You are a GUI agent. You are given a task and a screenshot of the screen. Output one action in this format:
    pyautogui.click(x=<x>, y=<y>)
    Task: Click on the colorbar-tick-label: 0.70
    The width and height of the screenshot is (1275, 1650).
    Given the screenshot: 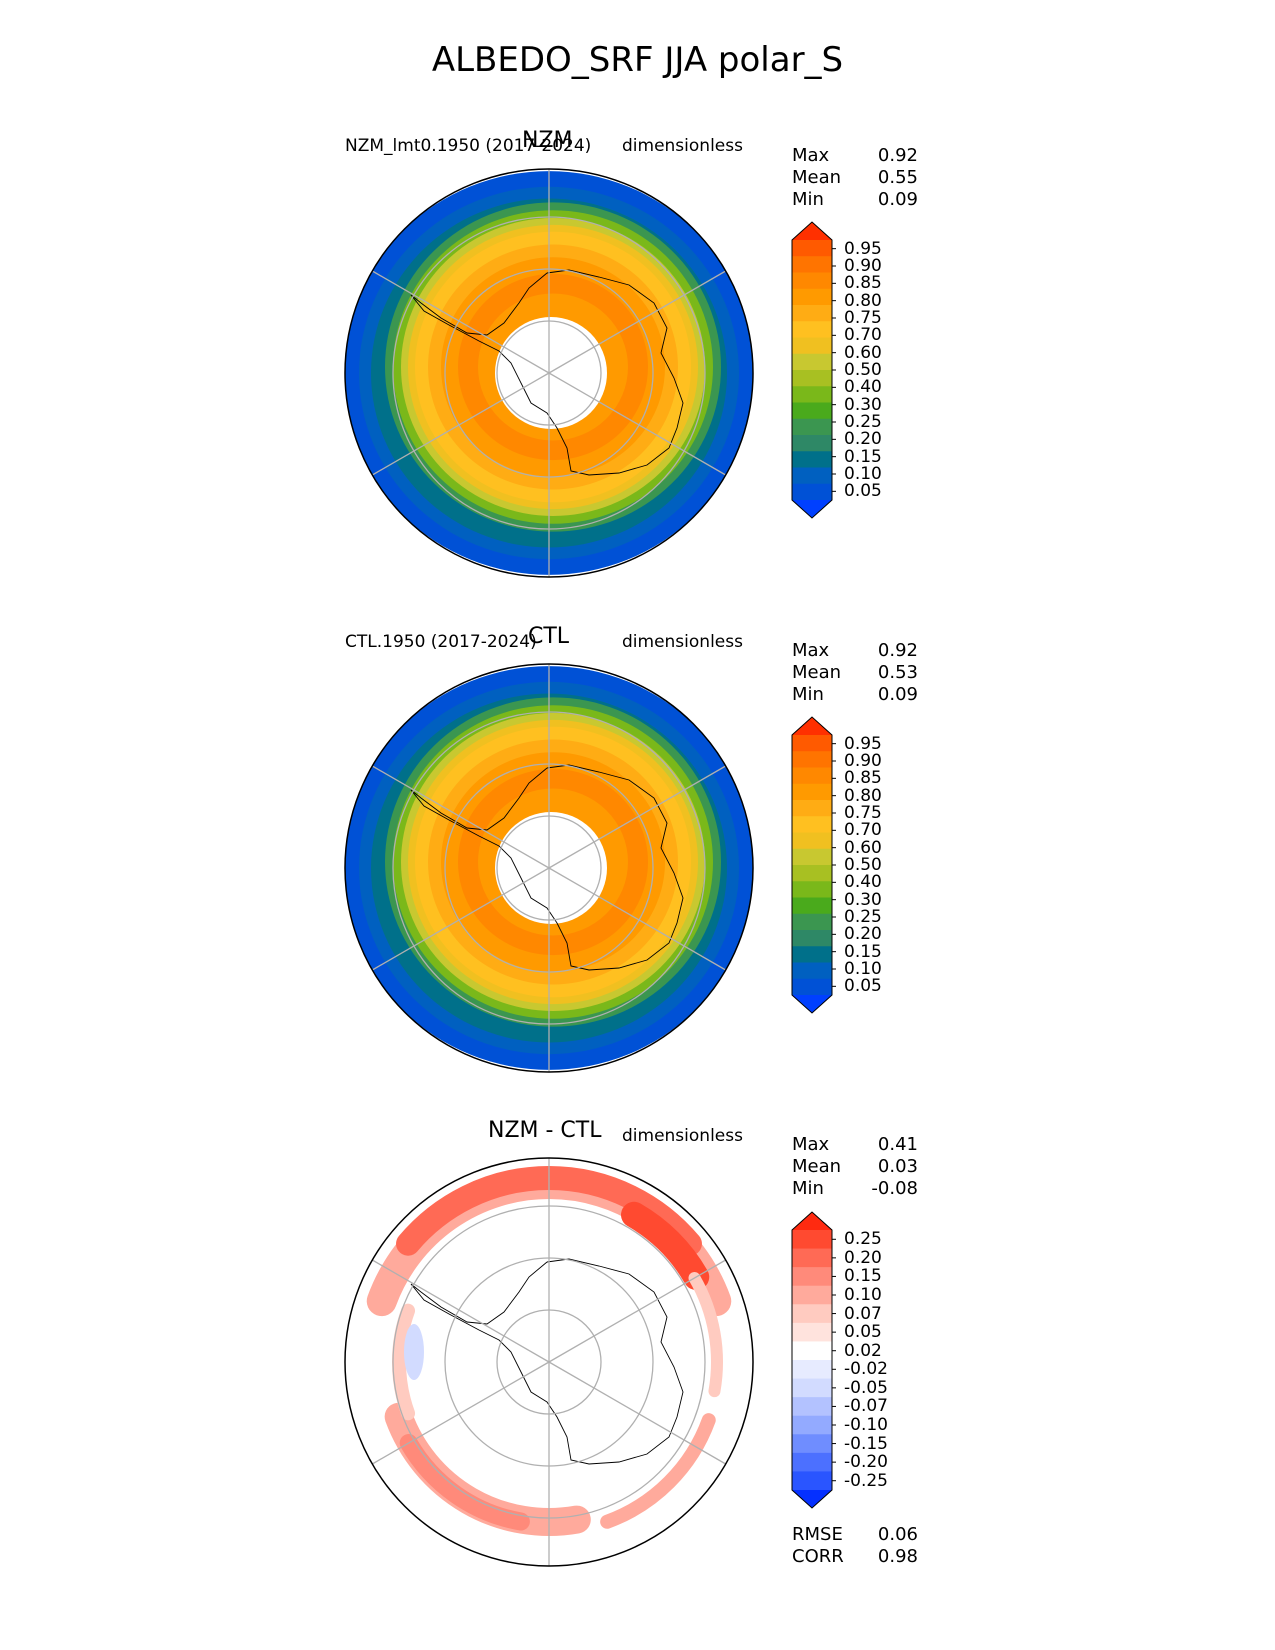 What is the action you would take?
    pyautogui.click(x=863, y=830)
    